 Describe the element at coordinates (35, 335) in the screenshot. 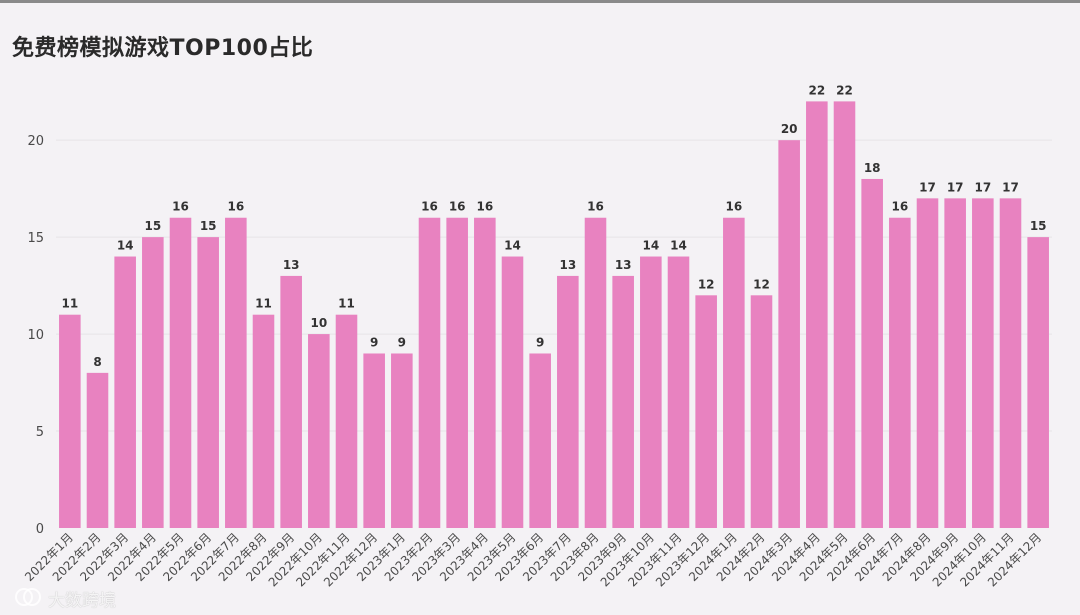

I see `y-tick-label: 10` at that location.